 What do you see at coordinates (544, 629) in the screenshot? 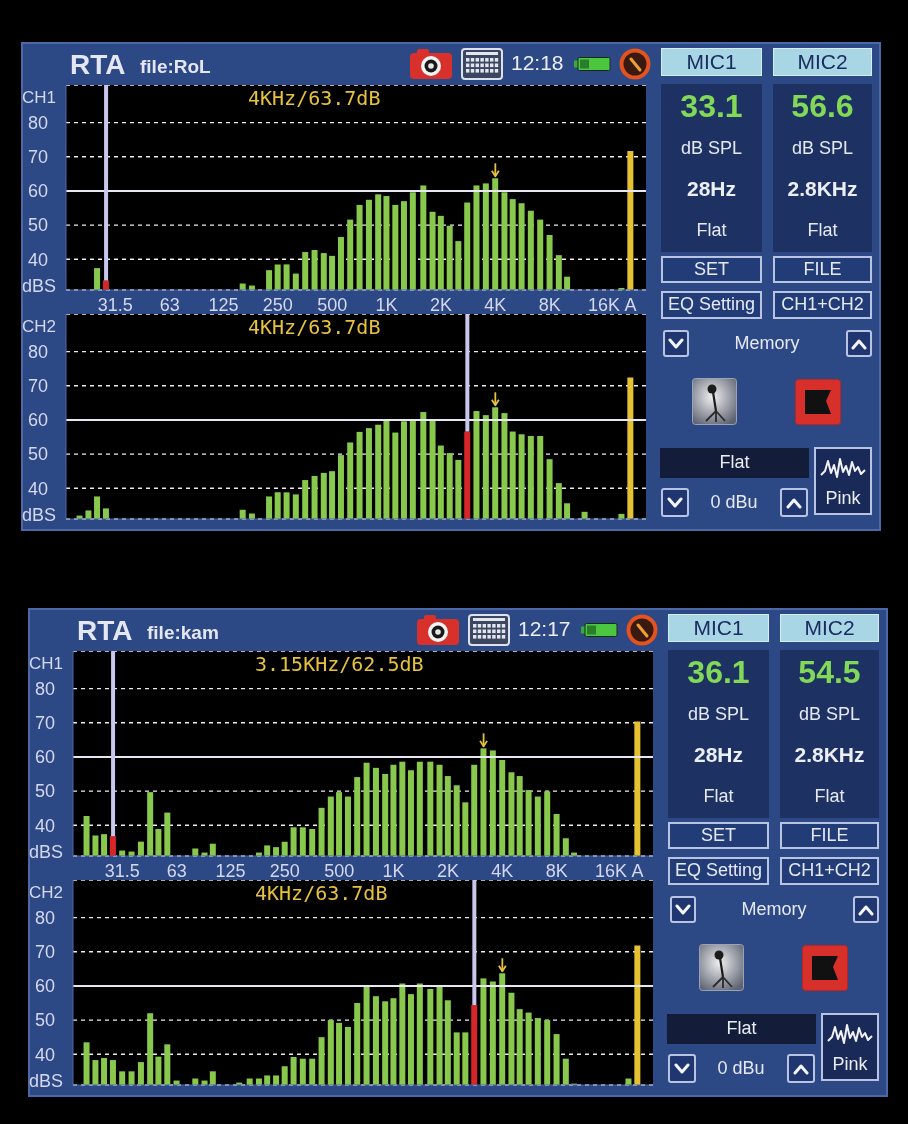
I see `text: 12:17` at bounding box center [544, 629].